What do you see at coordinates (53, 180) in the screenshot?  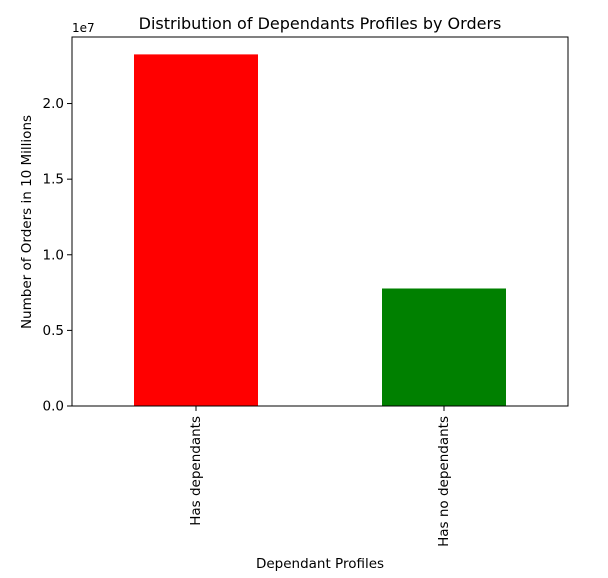 I see `y-tick-label: 1.5` at bounding box center [53, 180].